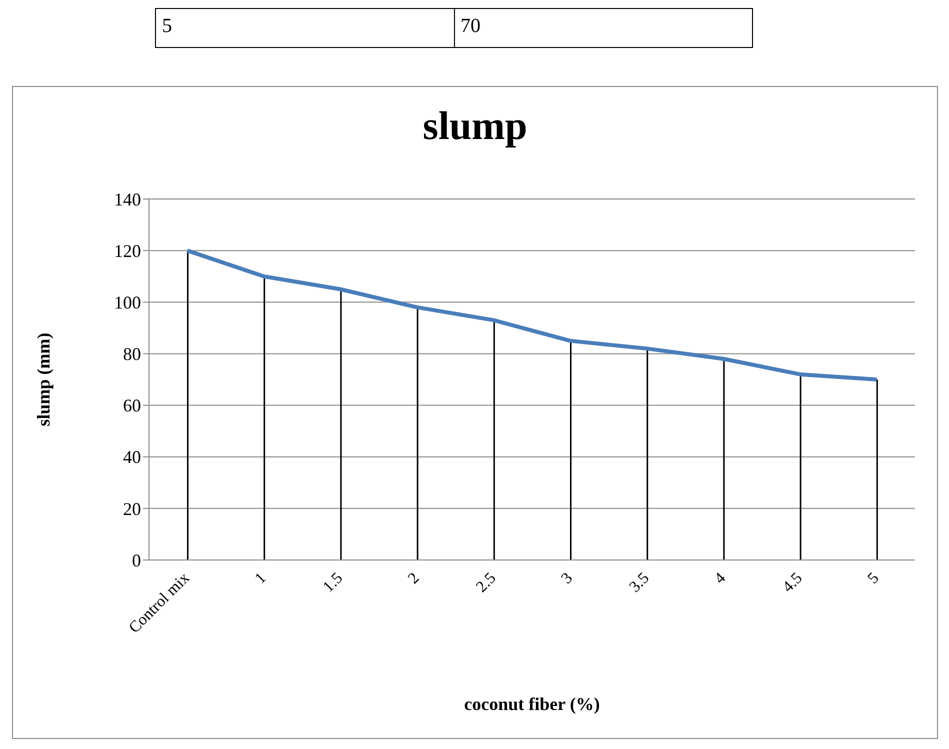 The image size is (949, 749). Describe the element at coordinates (873, 579) in the screenshot. I see `x-tick-label: 5` at that location.